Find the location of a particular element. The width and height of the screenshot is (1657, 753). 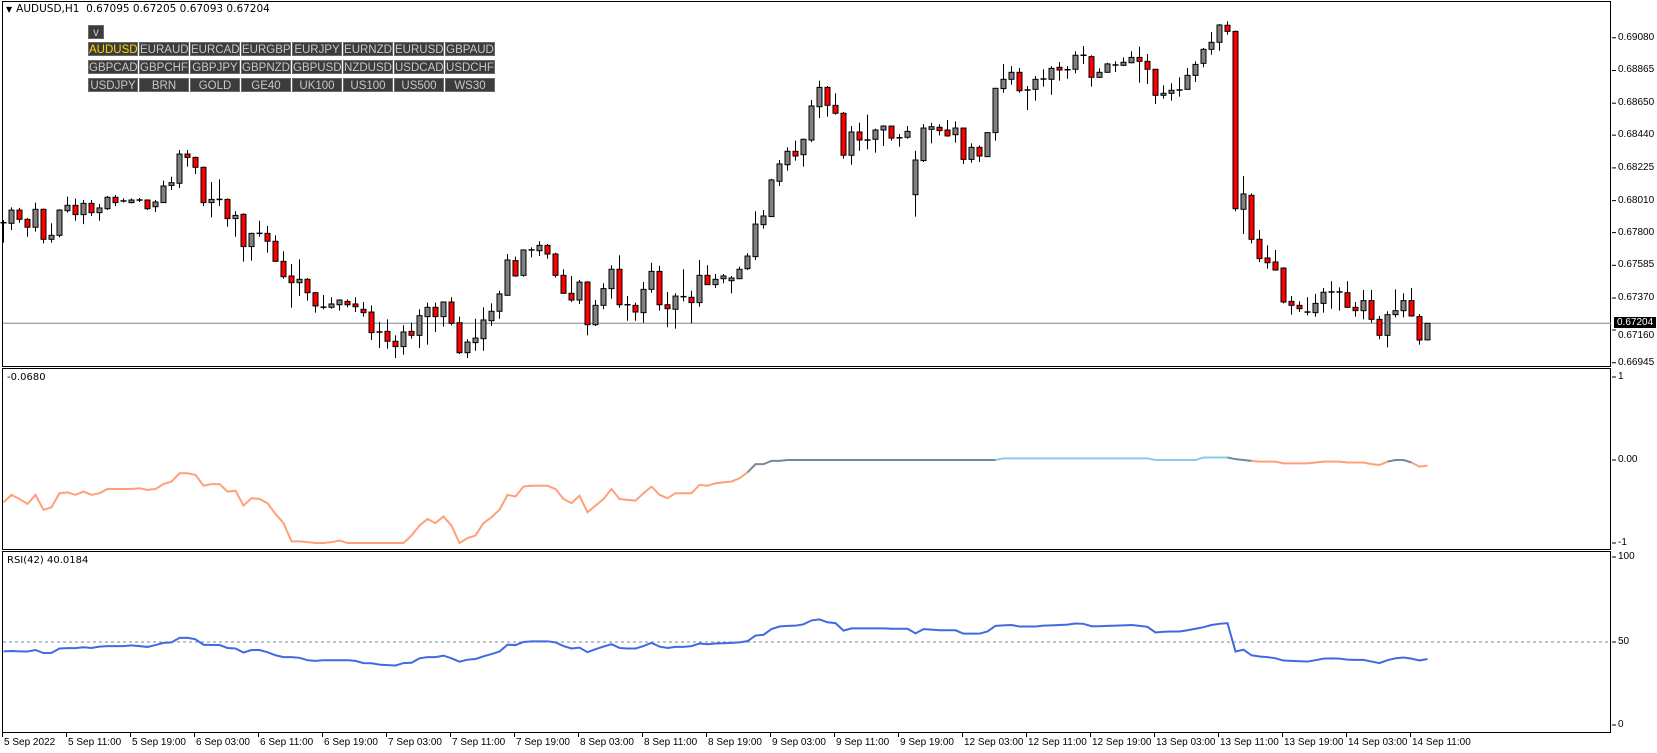

symbol-button-usdjpy: USDJPY is located at coordinates (113, 85).